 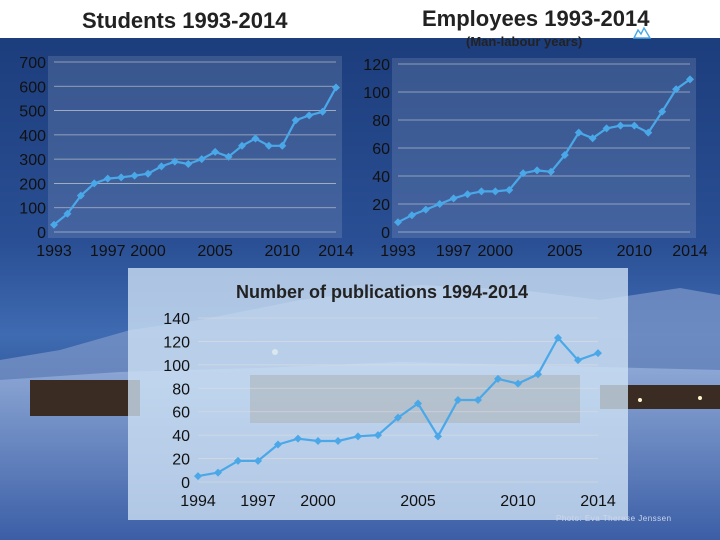 What do you see at coordinates (54, 251) in the screenshot?
I see `students-x-tick-label: 1993` at bounding box center [54, 251].